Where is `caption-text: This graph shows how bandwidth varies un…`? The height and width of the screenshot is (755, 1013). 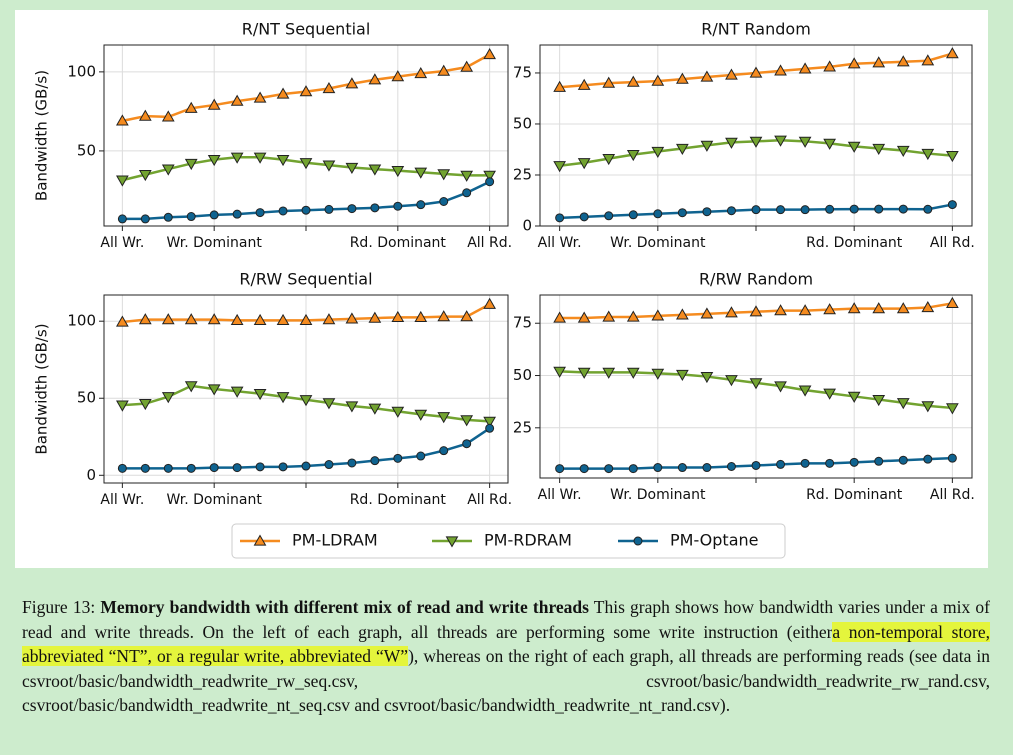
caption-text: This graph shows how bandwidth varies un… is located at coordinates (506, 619).